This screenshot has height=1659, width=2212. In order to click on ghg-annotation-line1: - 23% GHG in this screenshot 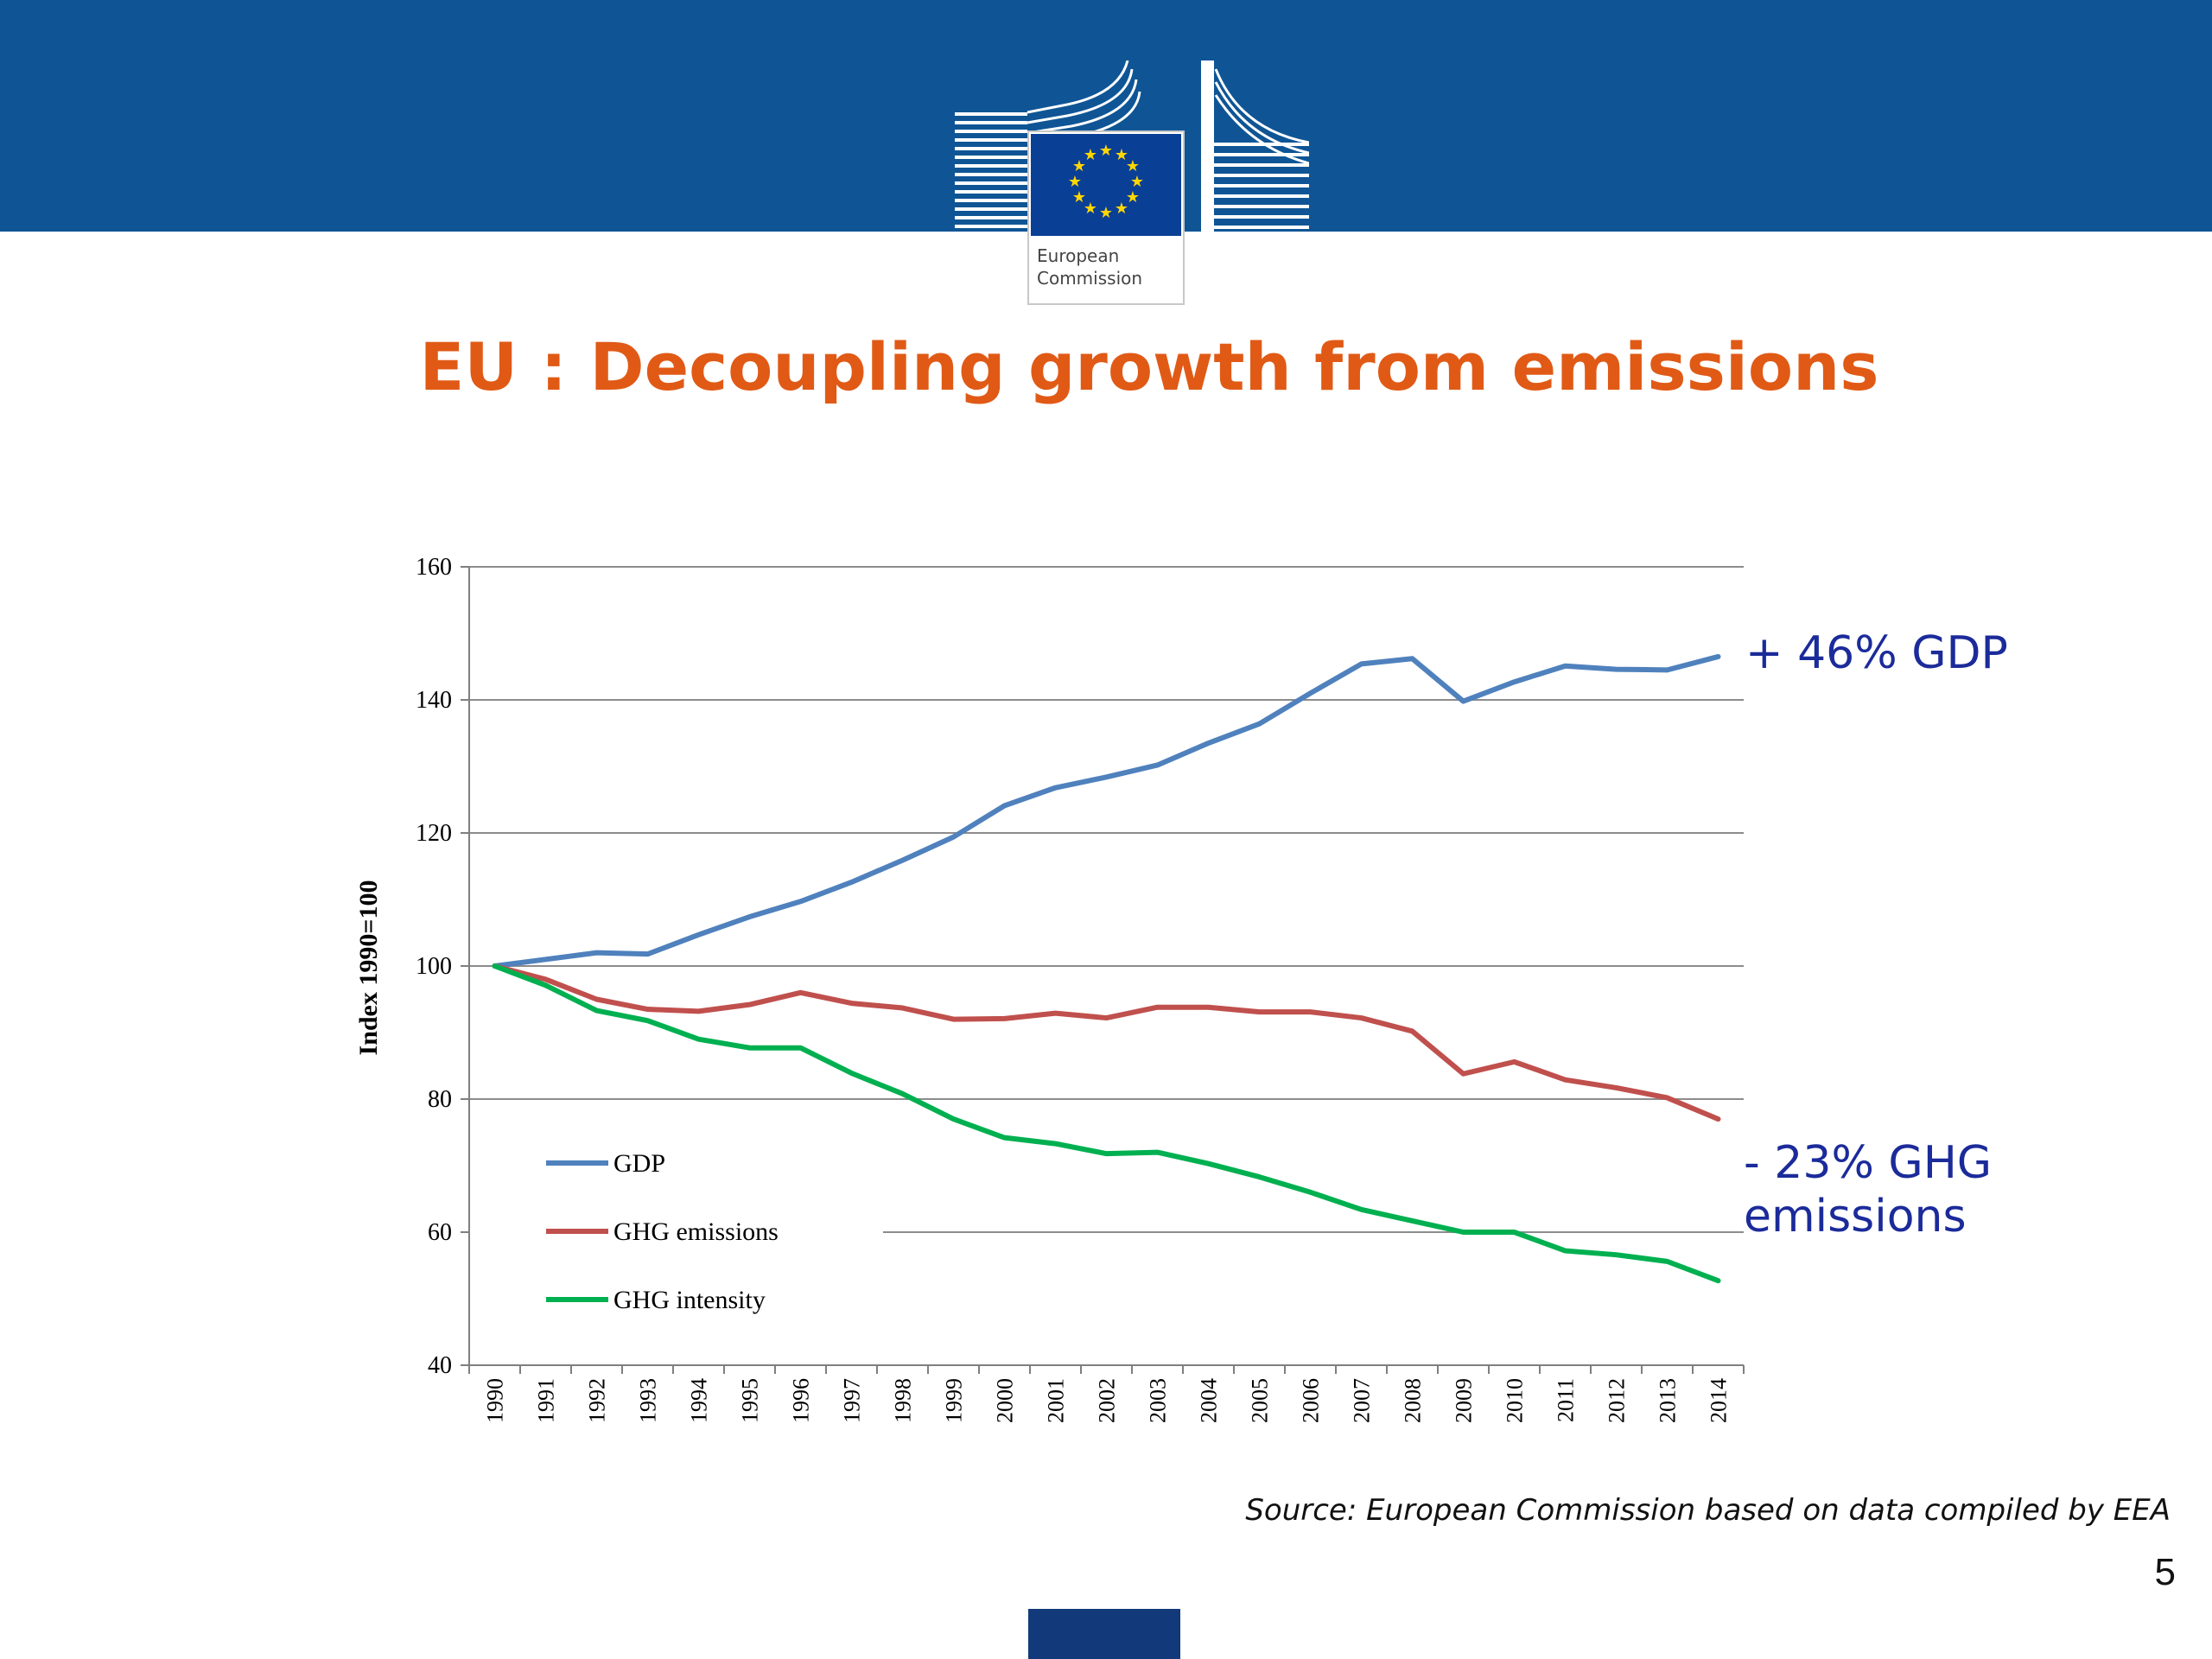, I will do `click(1868, 1163)`.